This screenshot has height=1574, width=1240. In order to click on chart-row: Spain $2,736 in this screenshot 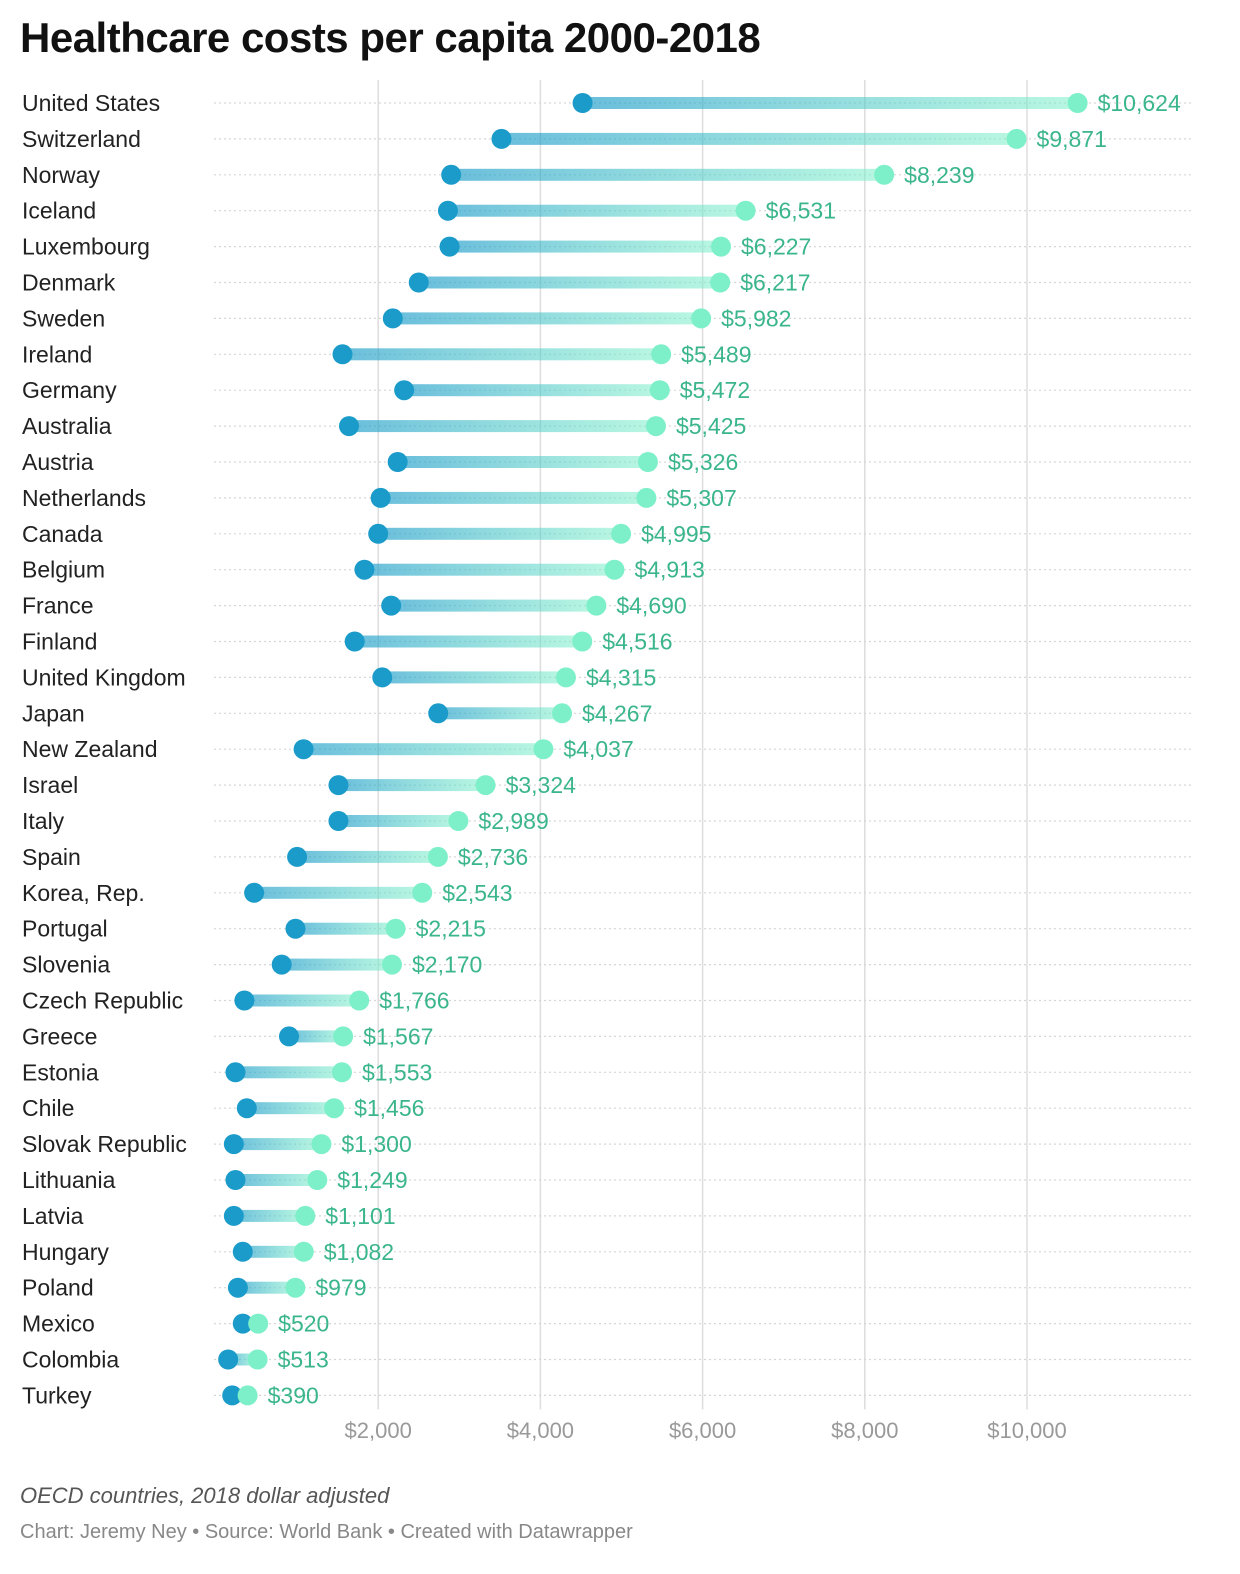, I will do `click(607, 857)`.